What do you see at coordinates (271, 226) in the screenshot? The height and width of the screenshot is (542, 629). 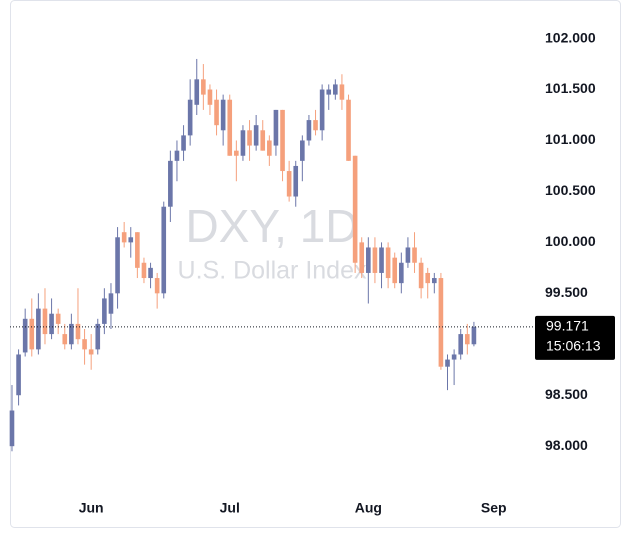 I see `watermark-title: DXY, 1D` at bounding box center [271, 226].